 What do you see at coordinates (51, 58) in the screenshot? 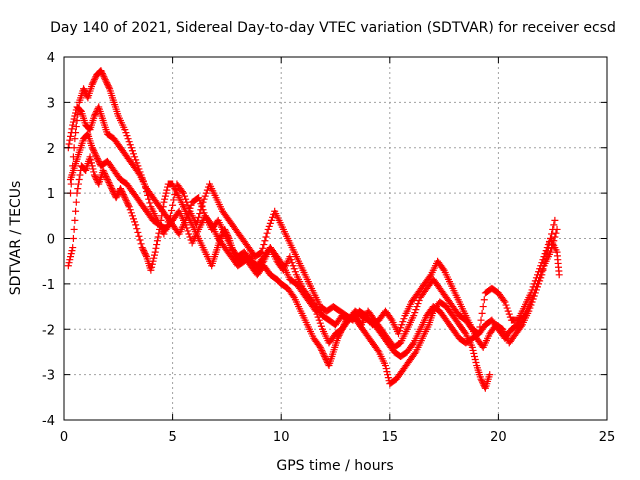
I see `y-tick-label: 4` at bounding box center [51, 58].